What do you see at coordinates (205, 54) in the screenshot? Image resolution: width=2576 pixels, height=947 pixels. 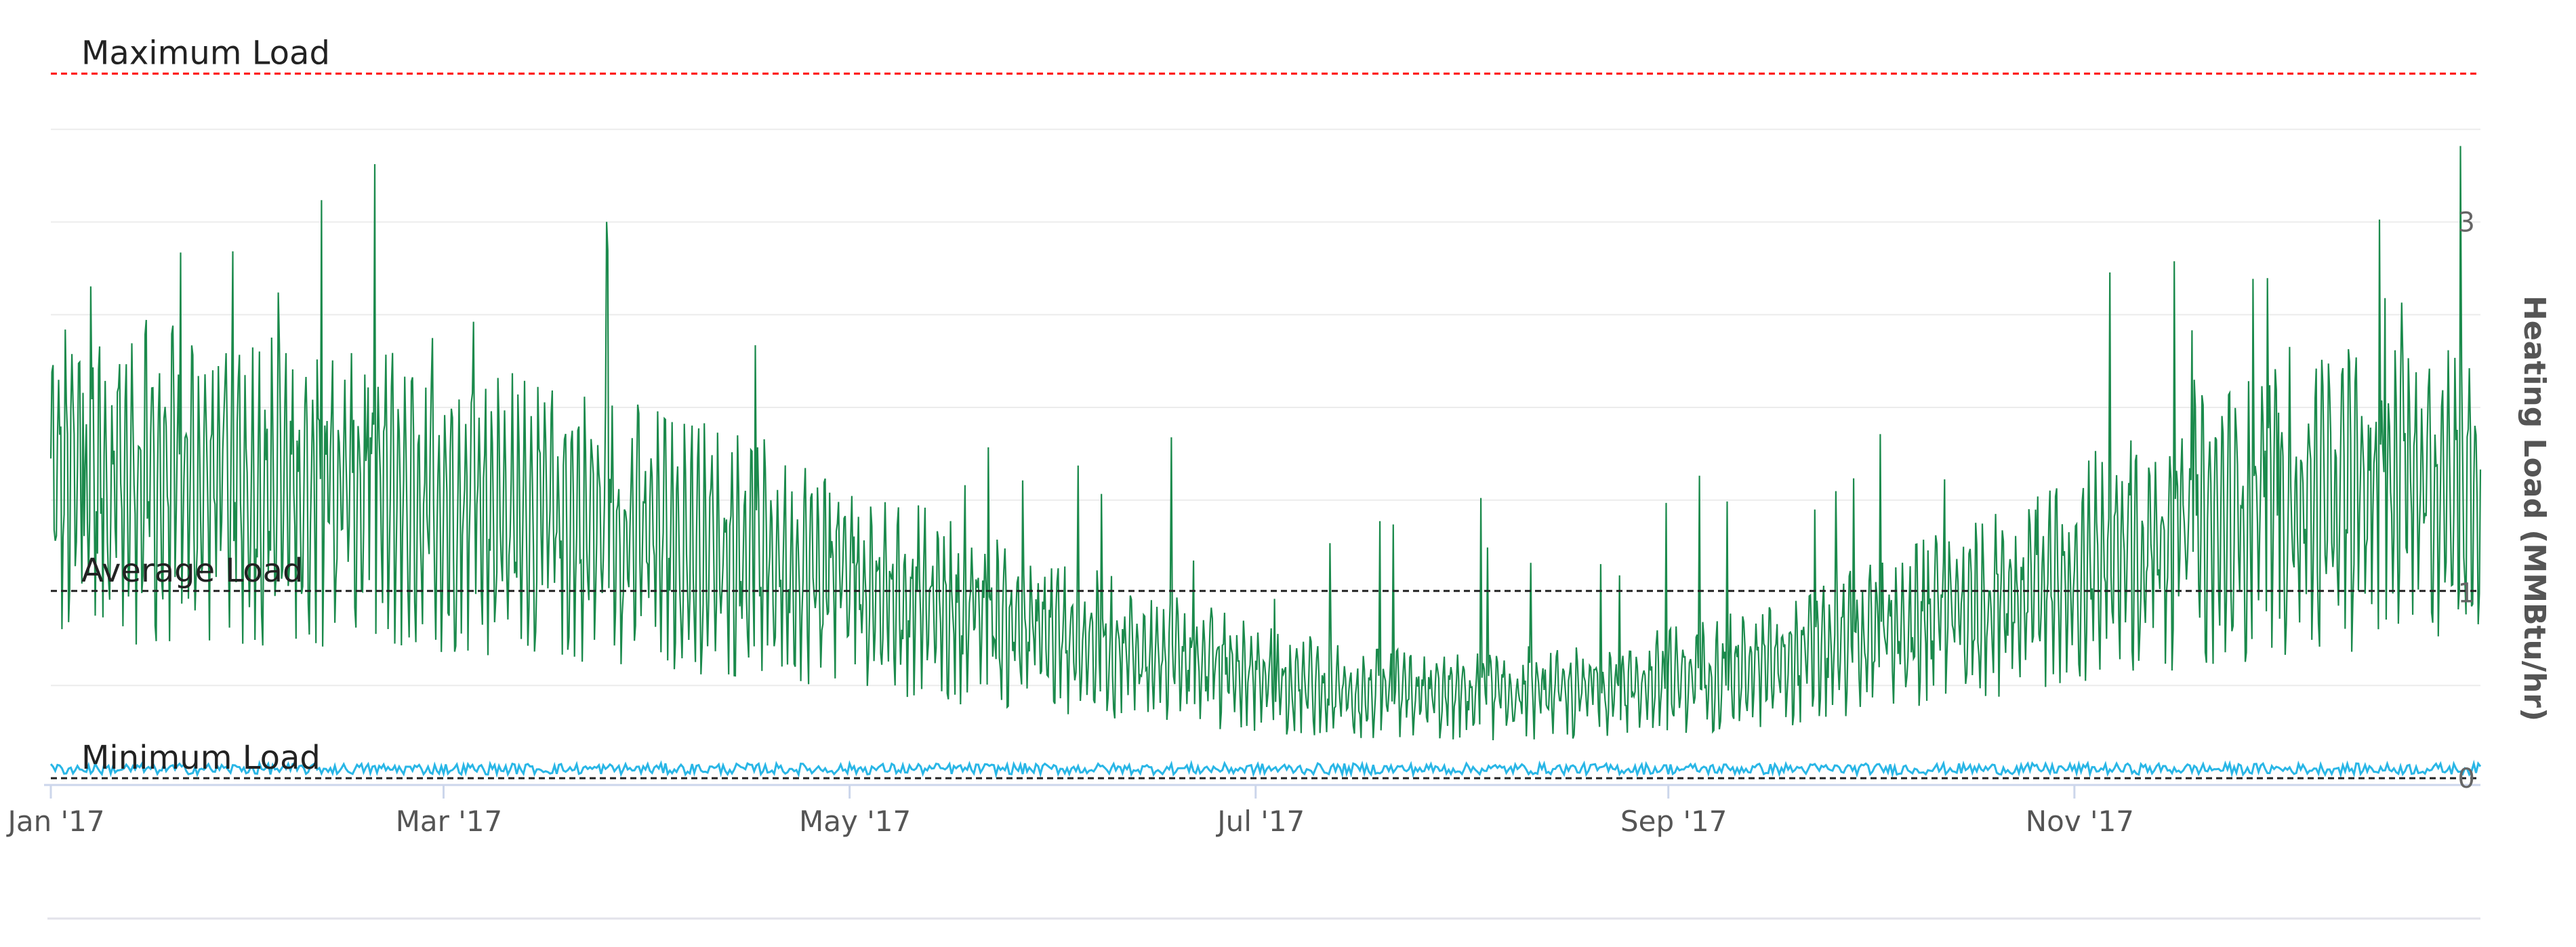 I see `reference-label-maximum-load: Maximum Load` at bounding box center [205, 54].